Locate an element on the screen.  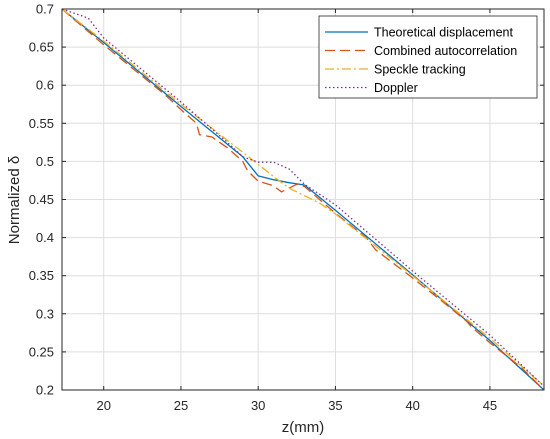
x-tick-label: 35 is located at coordinates (335, 405).